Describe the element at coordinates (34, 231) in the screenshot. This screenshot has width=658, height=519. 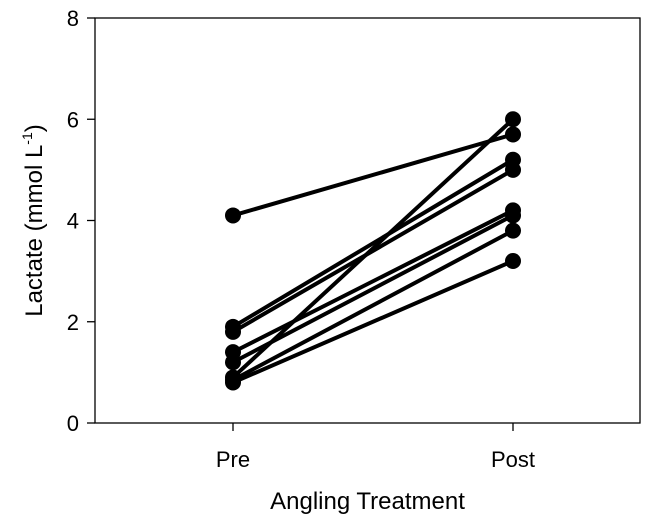
I see `y-axis-title-main: Lactate (mmol L` at that location.